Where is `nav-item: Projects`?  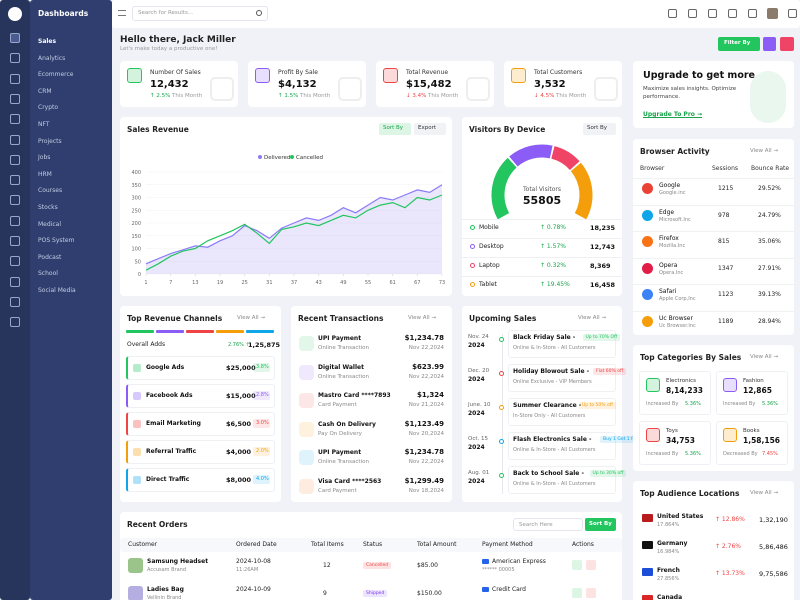 nav-item: Projects is located at coordinates (50, 141).